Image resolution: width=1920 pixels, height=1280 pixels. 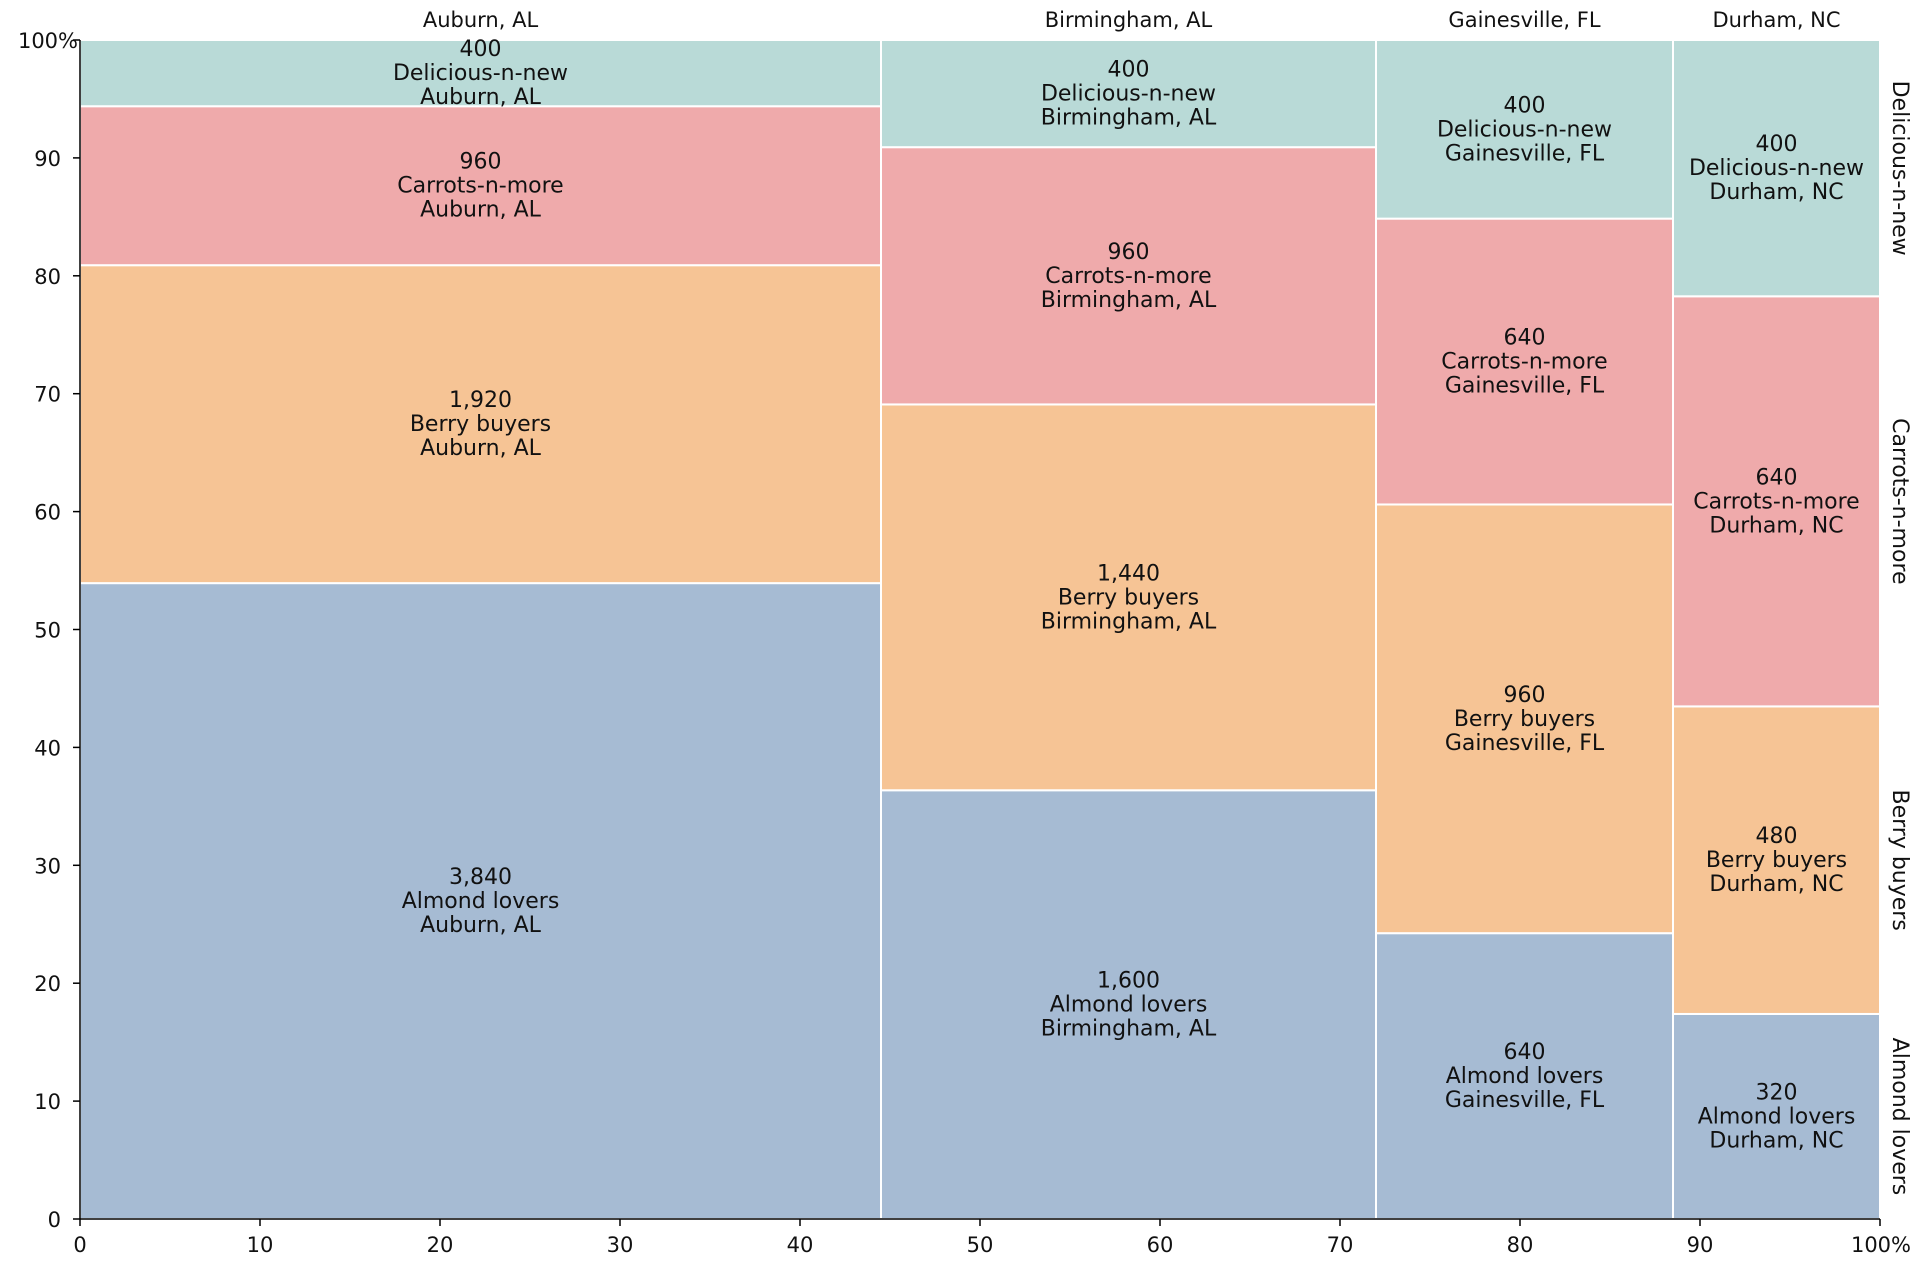 I want to click on y-tick-label-7: 70, so click(x=47, y=395).